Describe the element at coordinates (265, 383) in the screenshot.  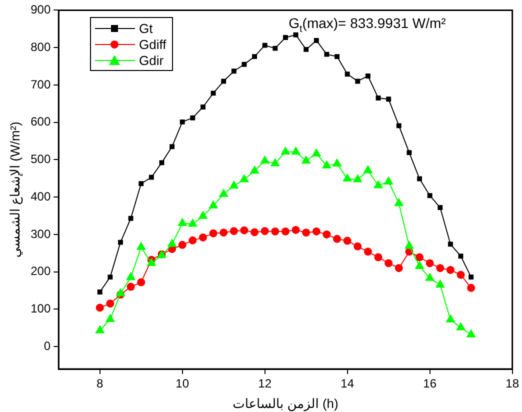
I see `x-tick-label: 12` at that location.